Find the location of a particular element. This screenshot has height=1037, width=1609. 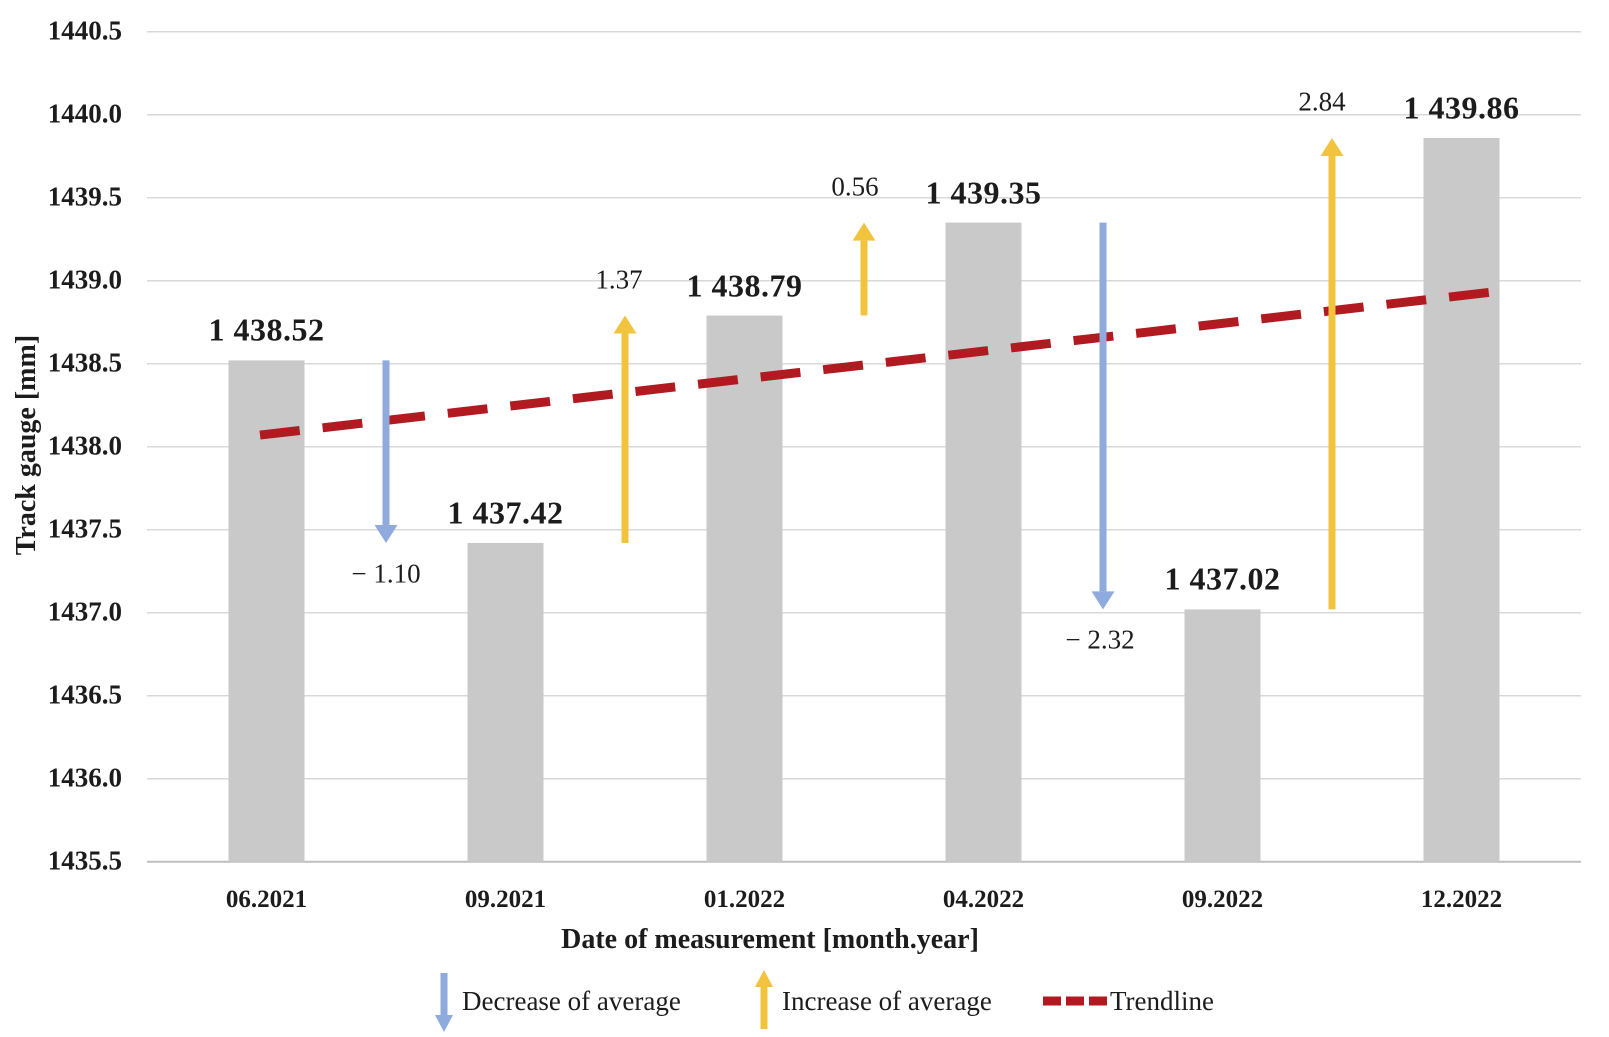

x-axis-title: Date of measurement [month.year] is located at coordinates (770, 939).